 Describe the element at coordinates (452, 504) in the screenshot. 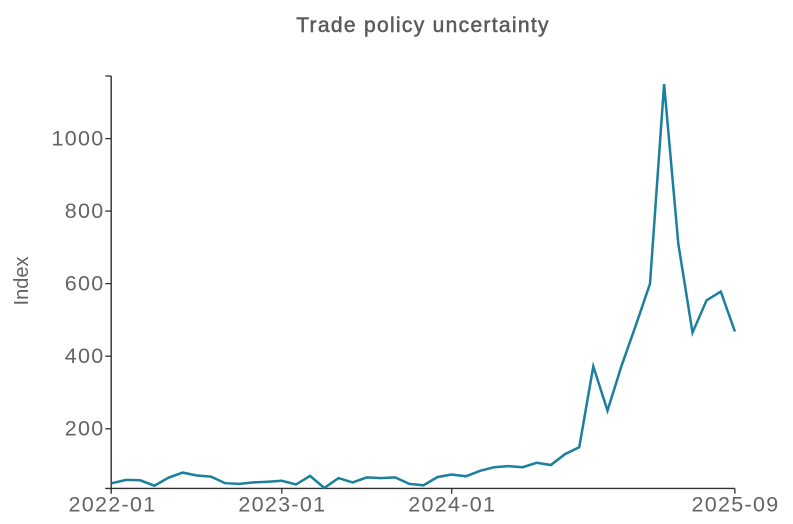

I see `svg-text: 2024-01` at that location.